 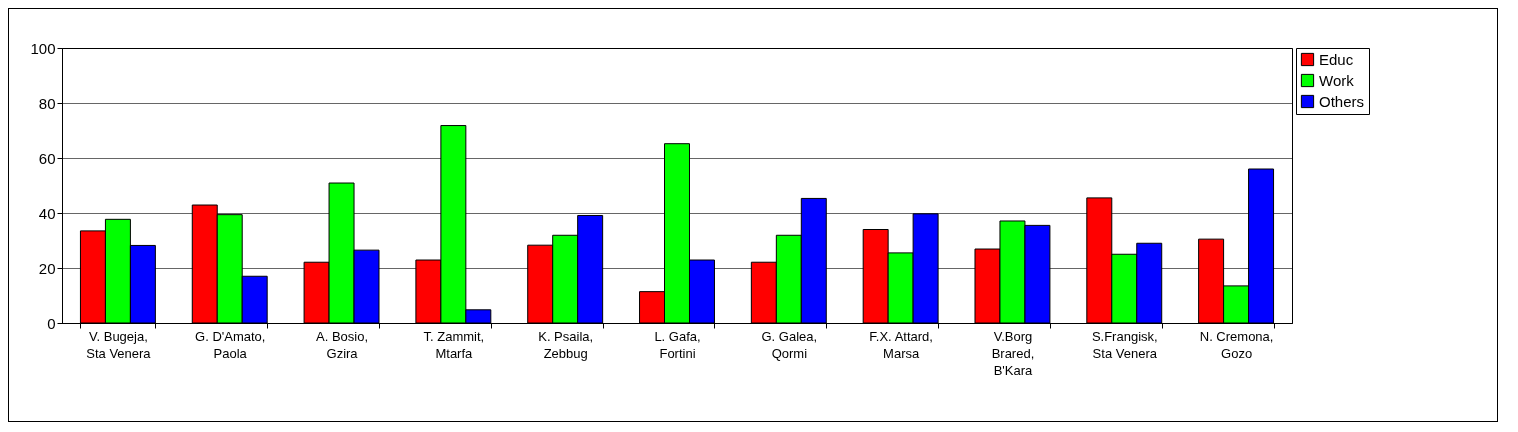 What do you see at coordinates (1336, 59) in the screenshot?
I see `legend-label: Educ` at bounding box center [1336, 59].